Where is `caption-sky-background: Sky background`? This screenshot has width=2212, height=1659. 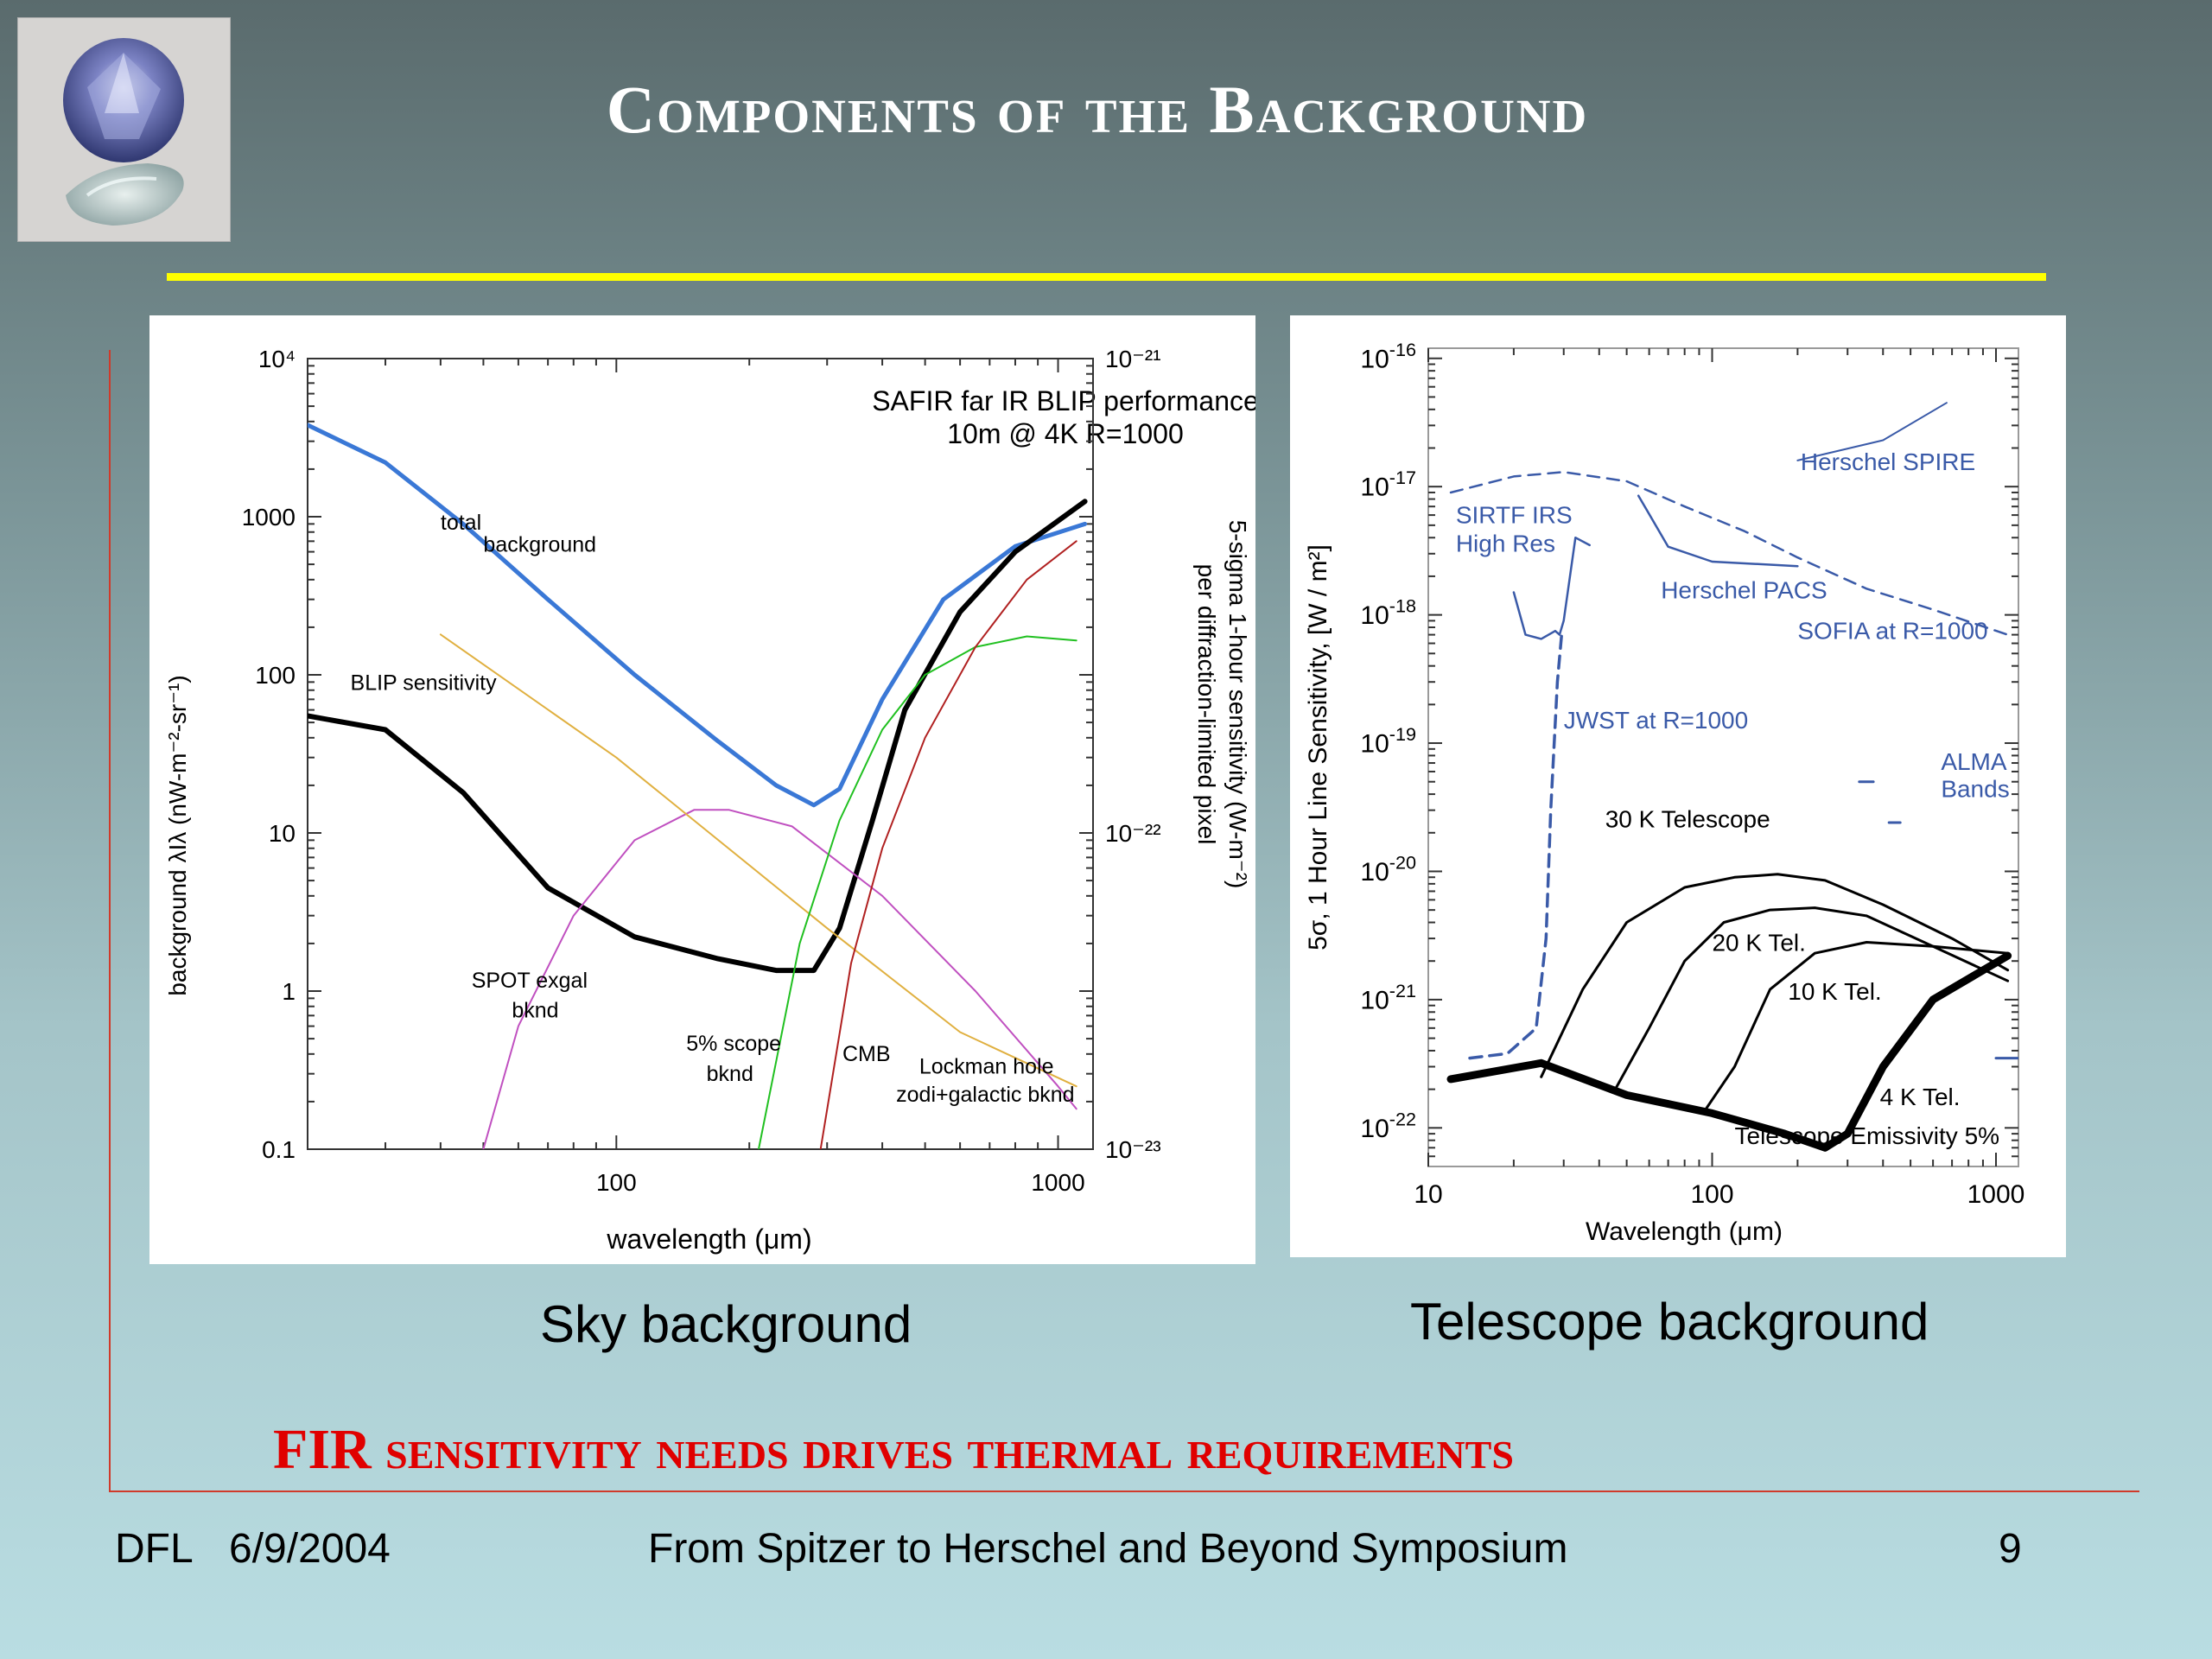 caption-sky-background: Sky background is located at coordinates (726, 1324).